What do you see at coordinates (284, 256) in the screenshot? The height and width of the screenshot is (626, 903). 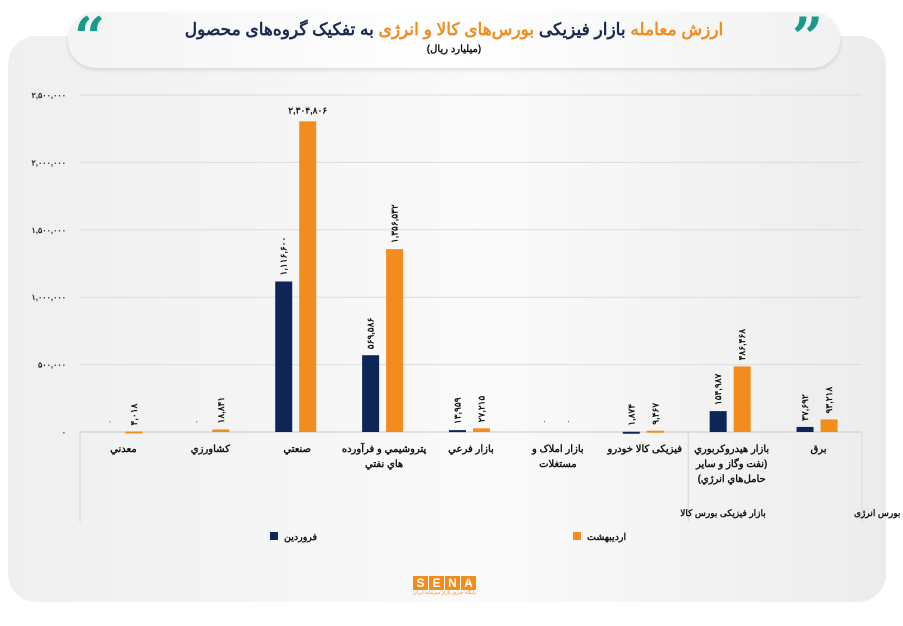 I see `data-label: ۱,۱۱۶,۶۰۰` at bounding box center [284, 256].